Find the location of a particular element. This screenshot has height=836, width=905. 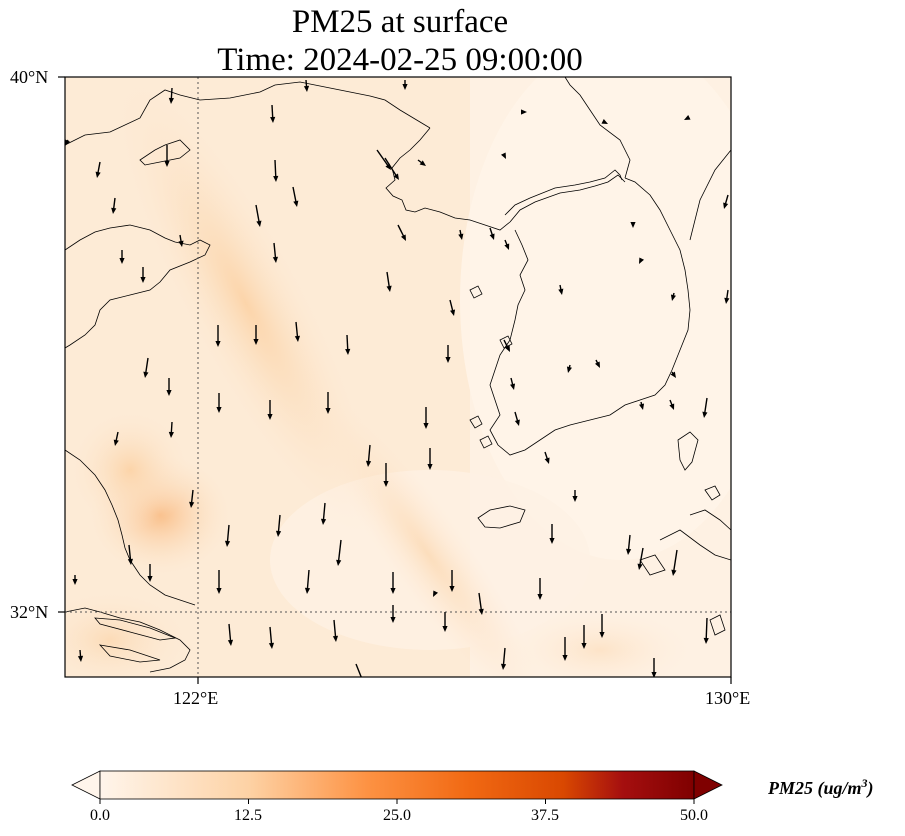

map-title-line1: PM25 at surface is located at coordinates (400, 22).